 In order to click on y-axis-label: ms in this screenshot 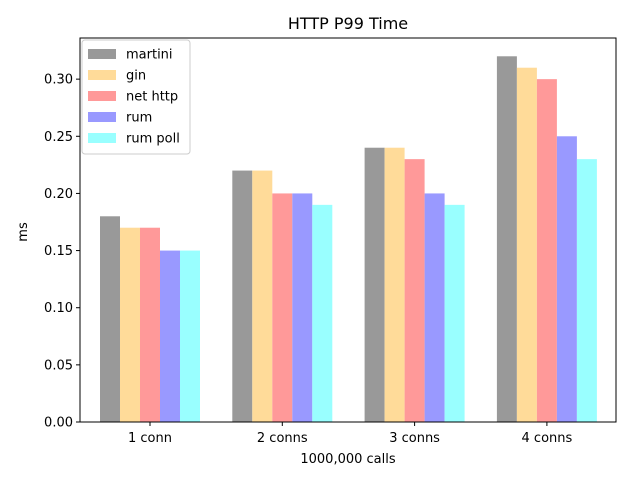, I will do `click(23, 232)`.